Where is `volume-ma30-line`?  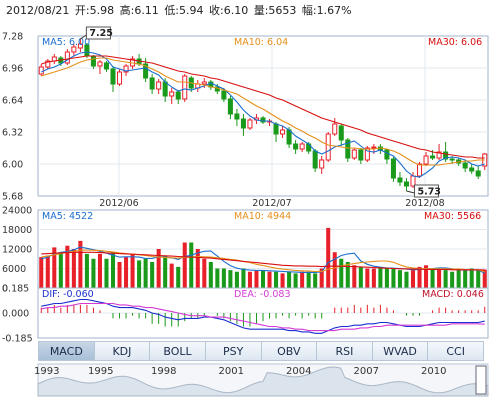 volume-ma30-line is located at coordinates (263, 261).